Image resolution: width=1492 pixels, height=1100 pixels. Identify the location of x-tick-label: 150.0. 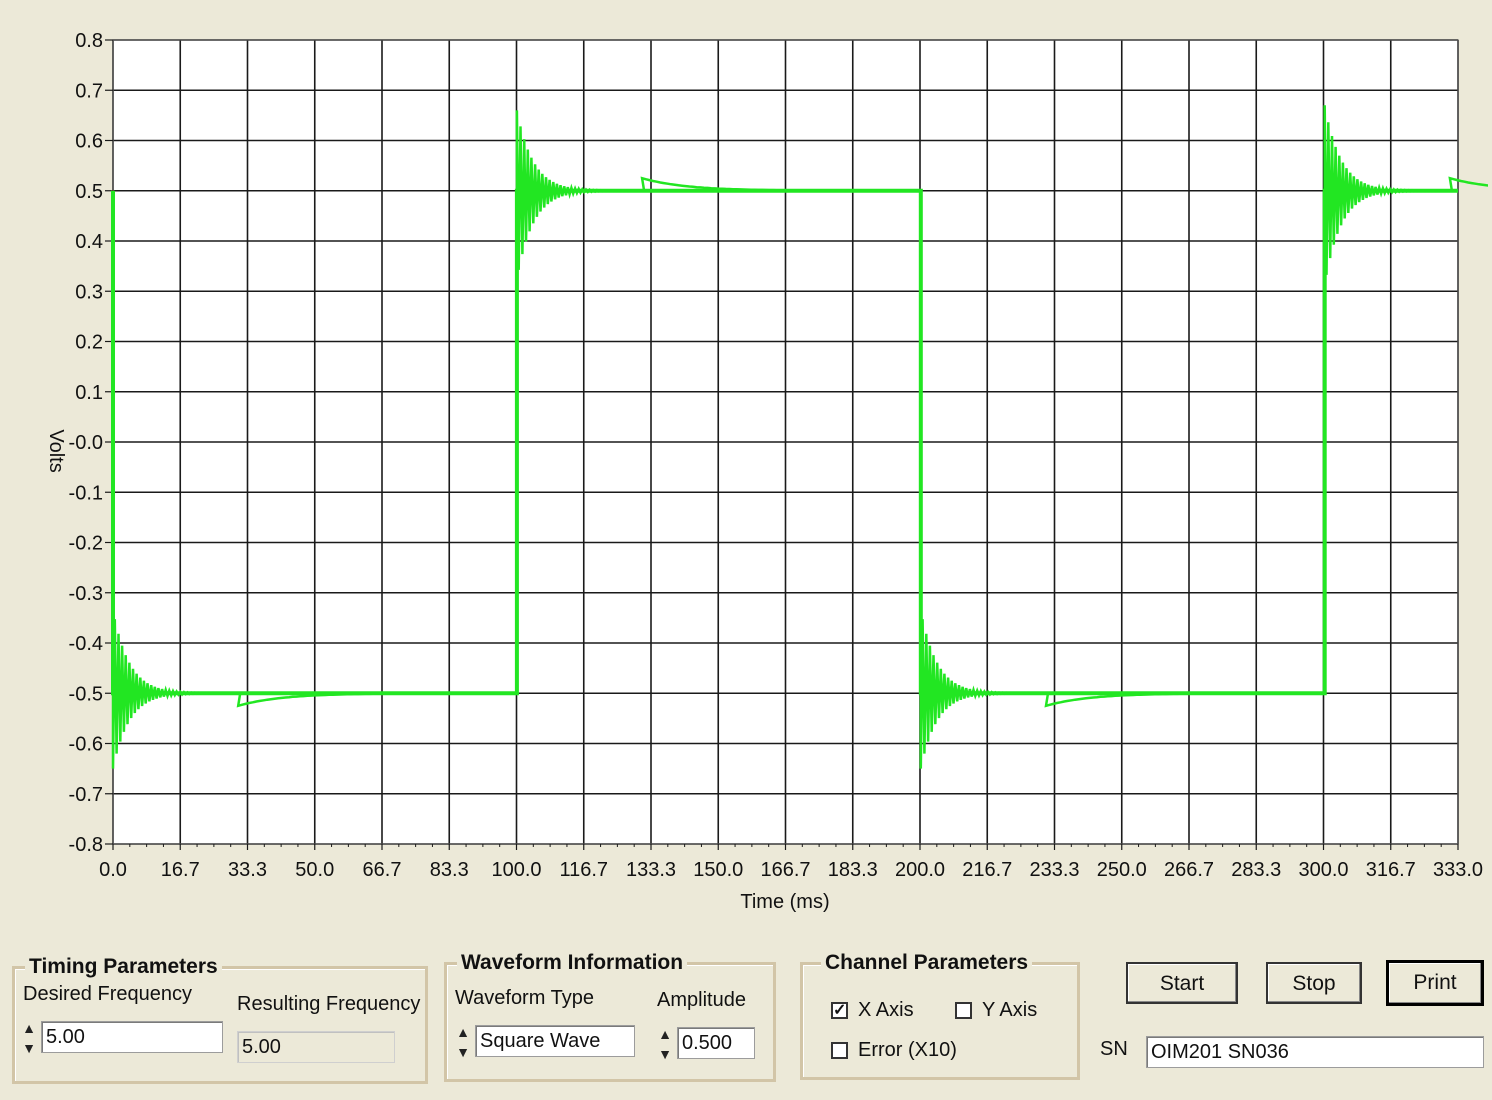
(718, 870).